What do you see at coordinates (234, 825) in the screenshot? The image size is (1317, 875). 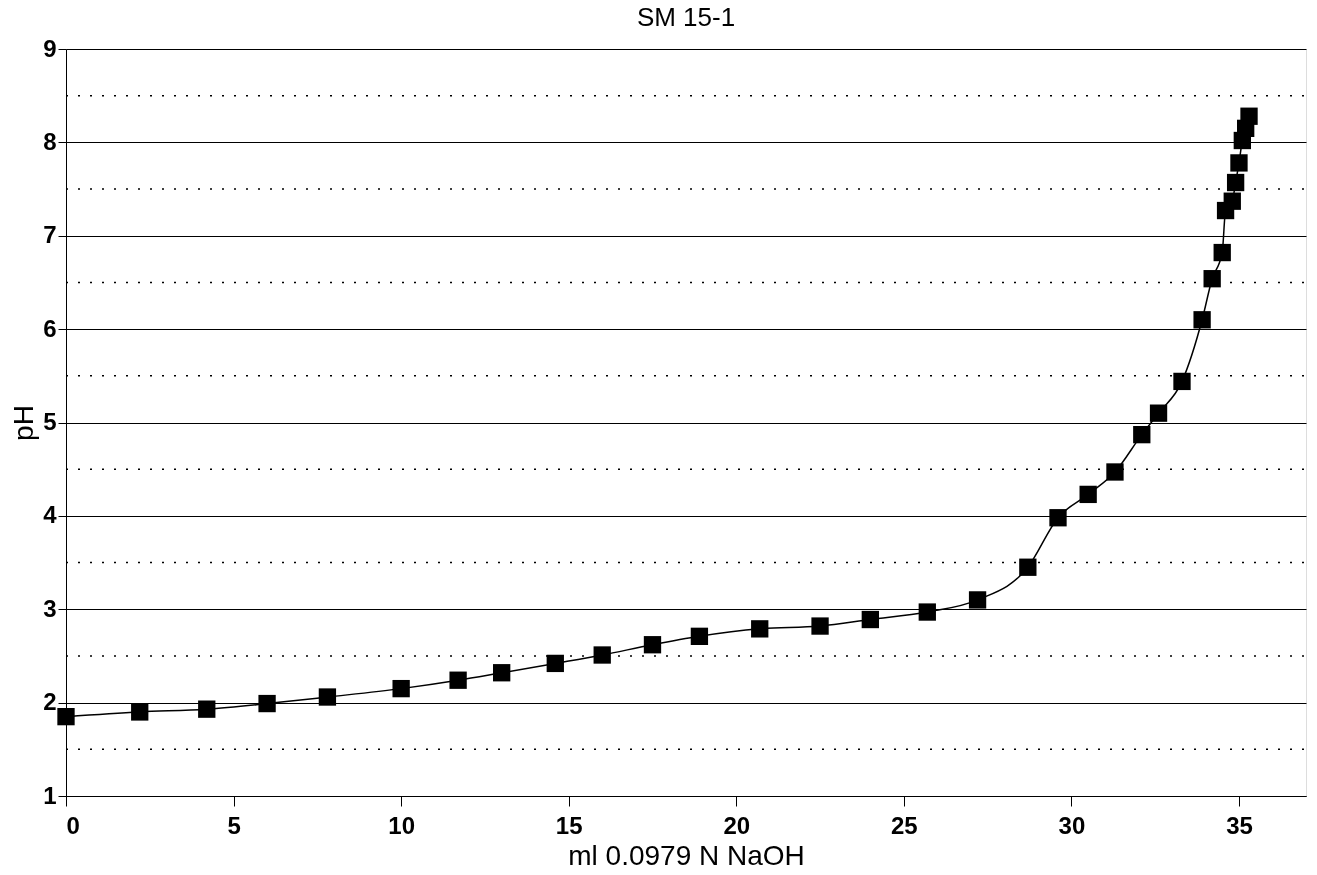 I see `x-tick-label: 5` at bounding box center [234, 825].